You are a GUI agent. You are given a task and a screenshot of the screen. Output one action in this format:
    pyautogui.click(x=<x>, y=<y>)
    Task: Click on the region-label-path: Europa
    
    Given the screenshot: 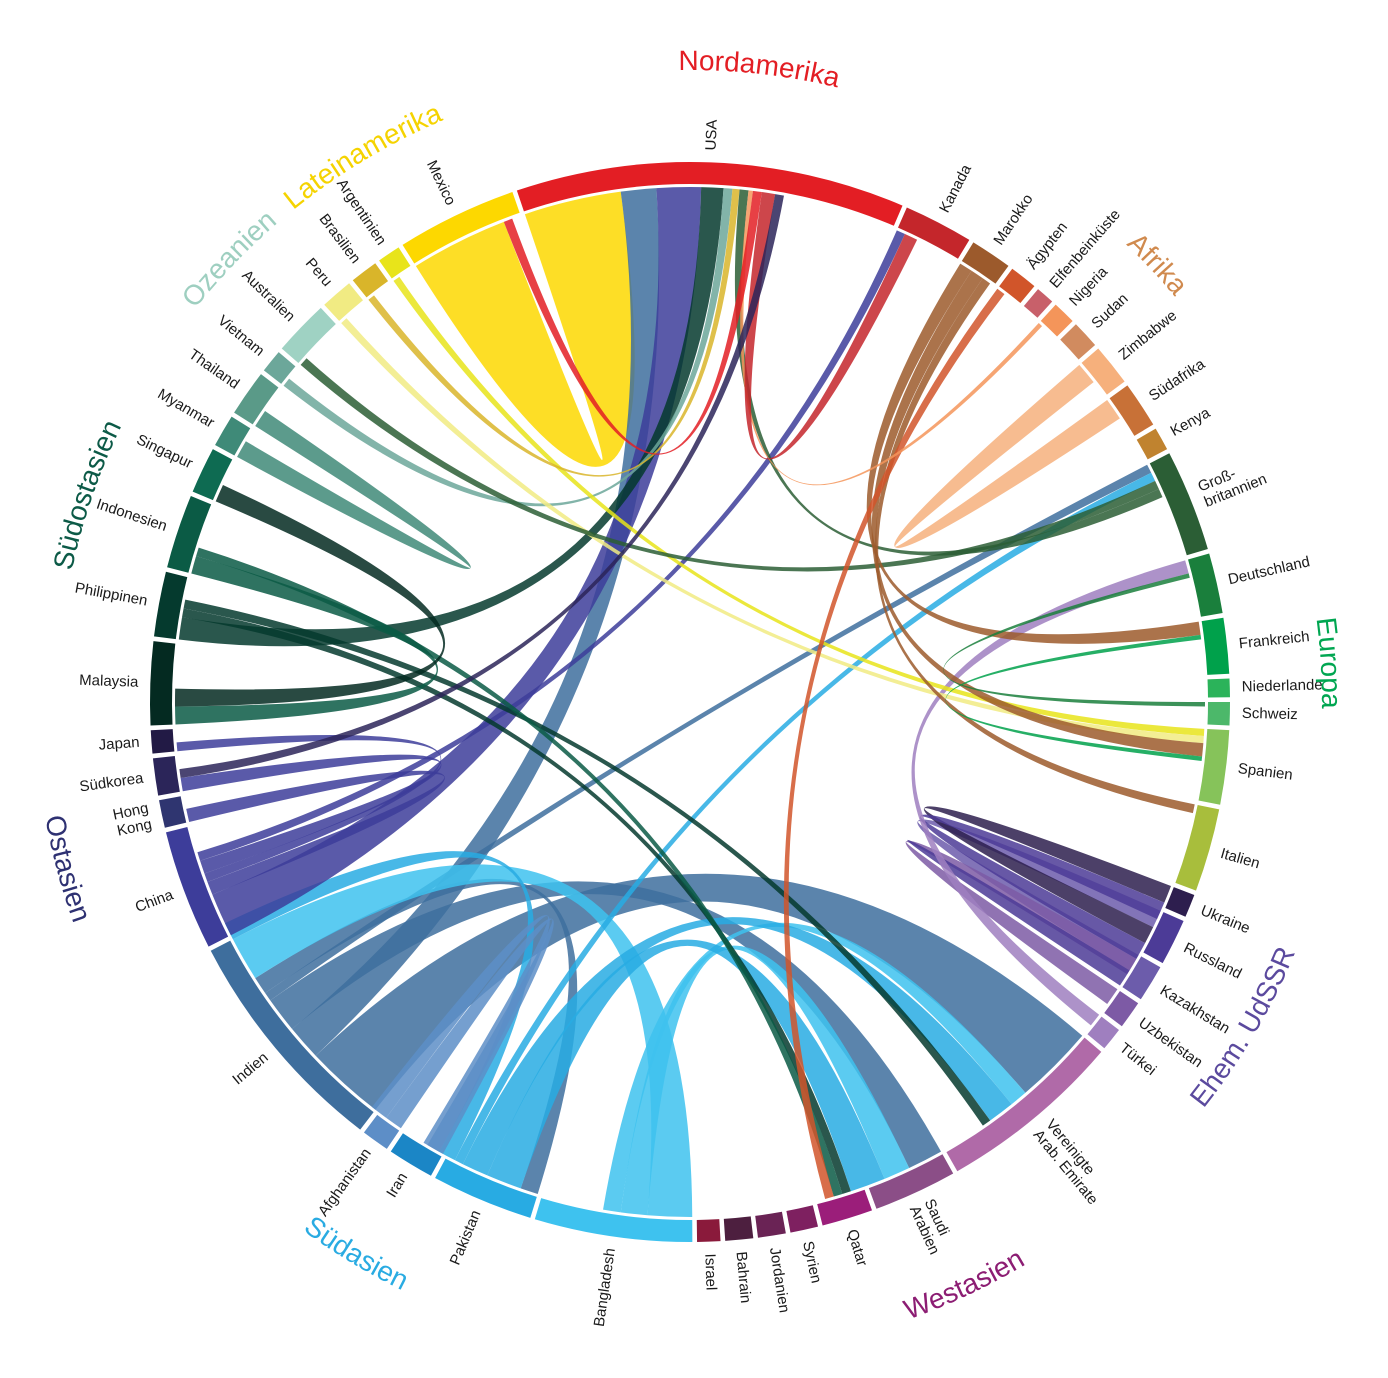 What is the action you would take?
    pyautogui.click(x=1329, y=662)
    